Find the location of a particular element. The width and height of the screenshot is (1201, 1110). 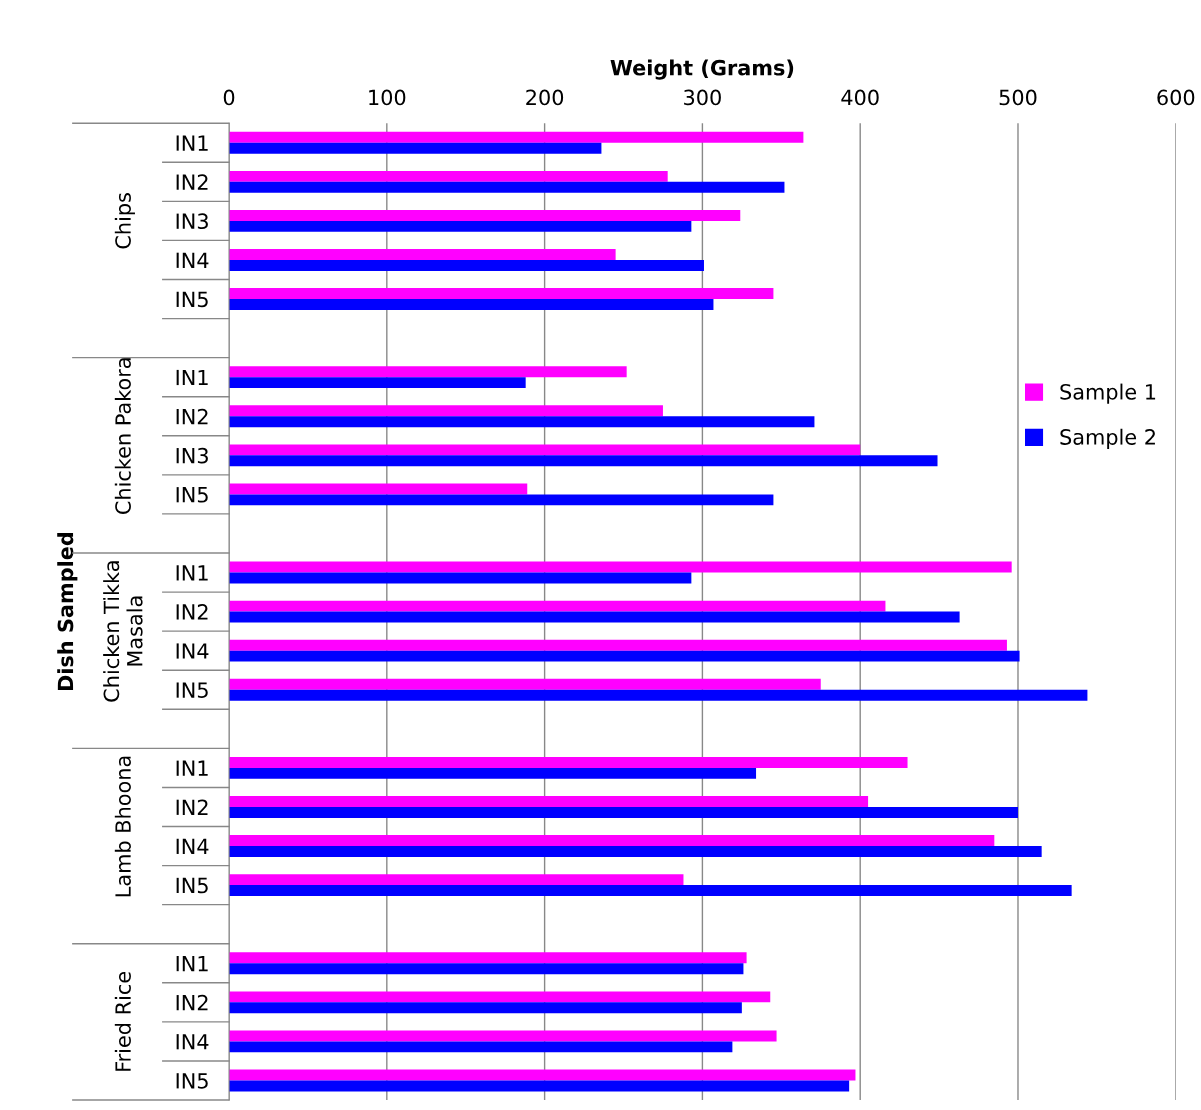

x-tick-label: 500 is located at coordinates (1018, 97).